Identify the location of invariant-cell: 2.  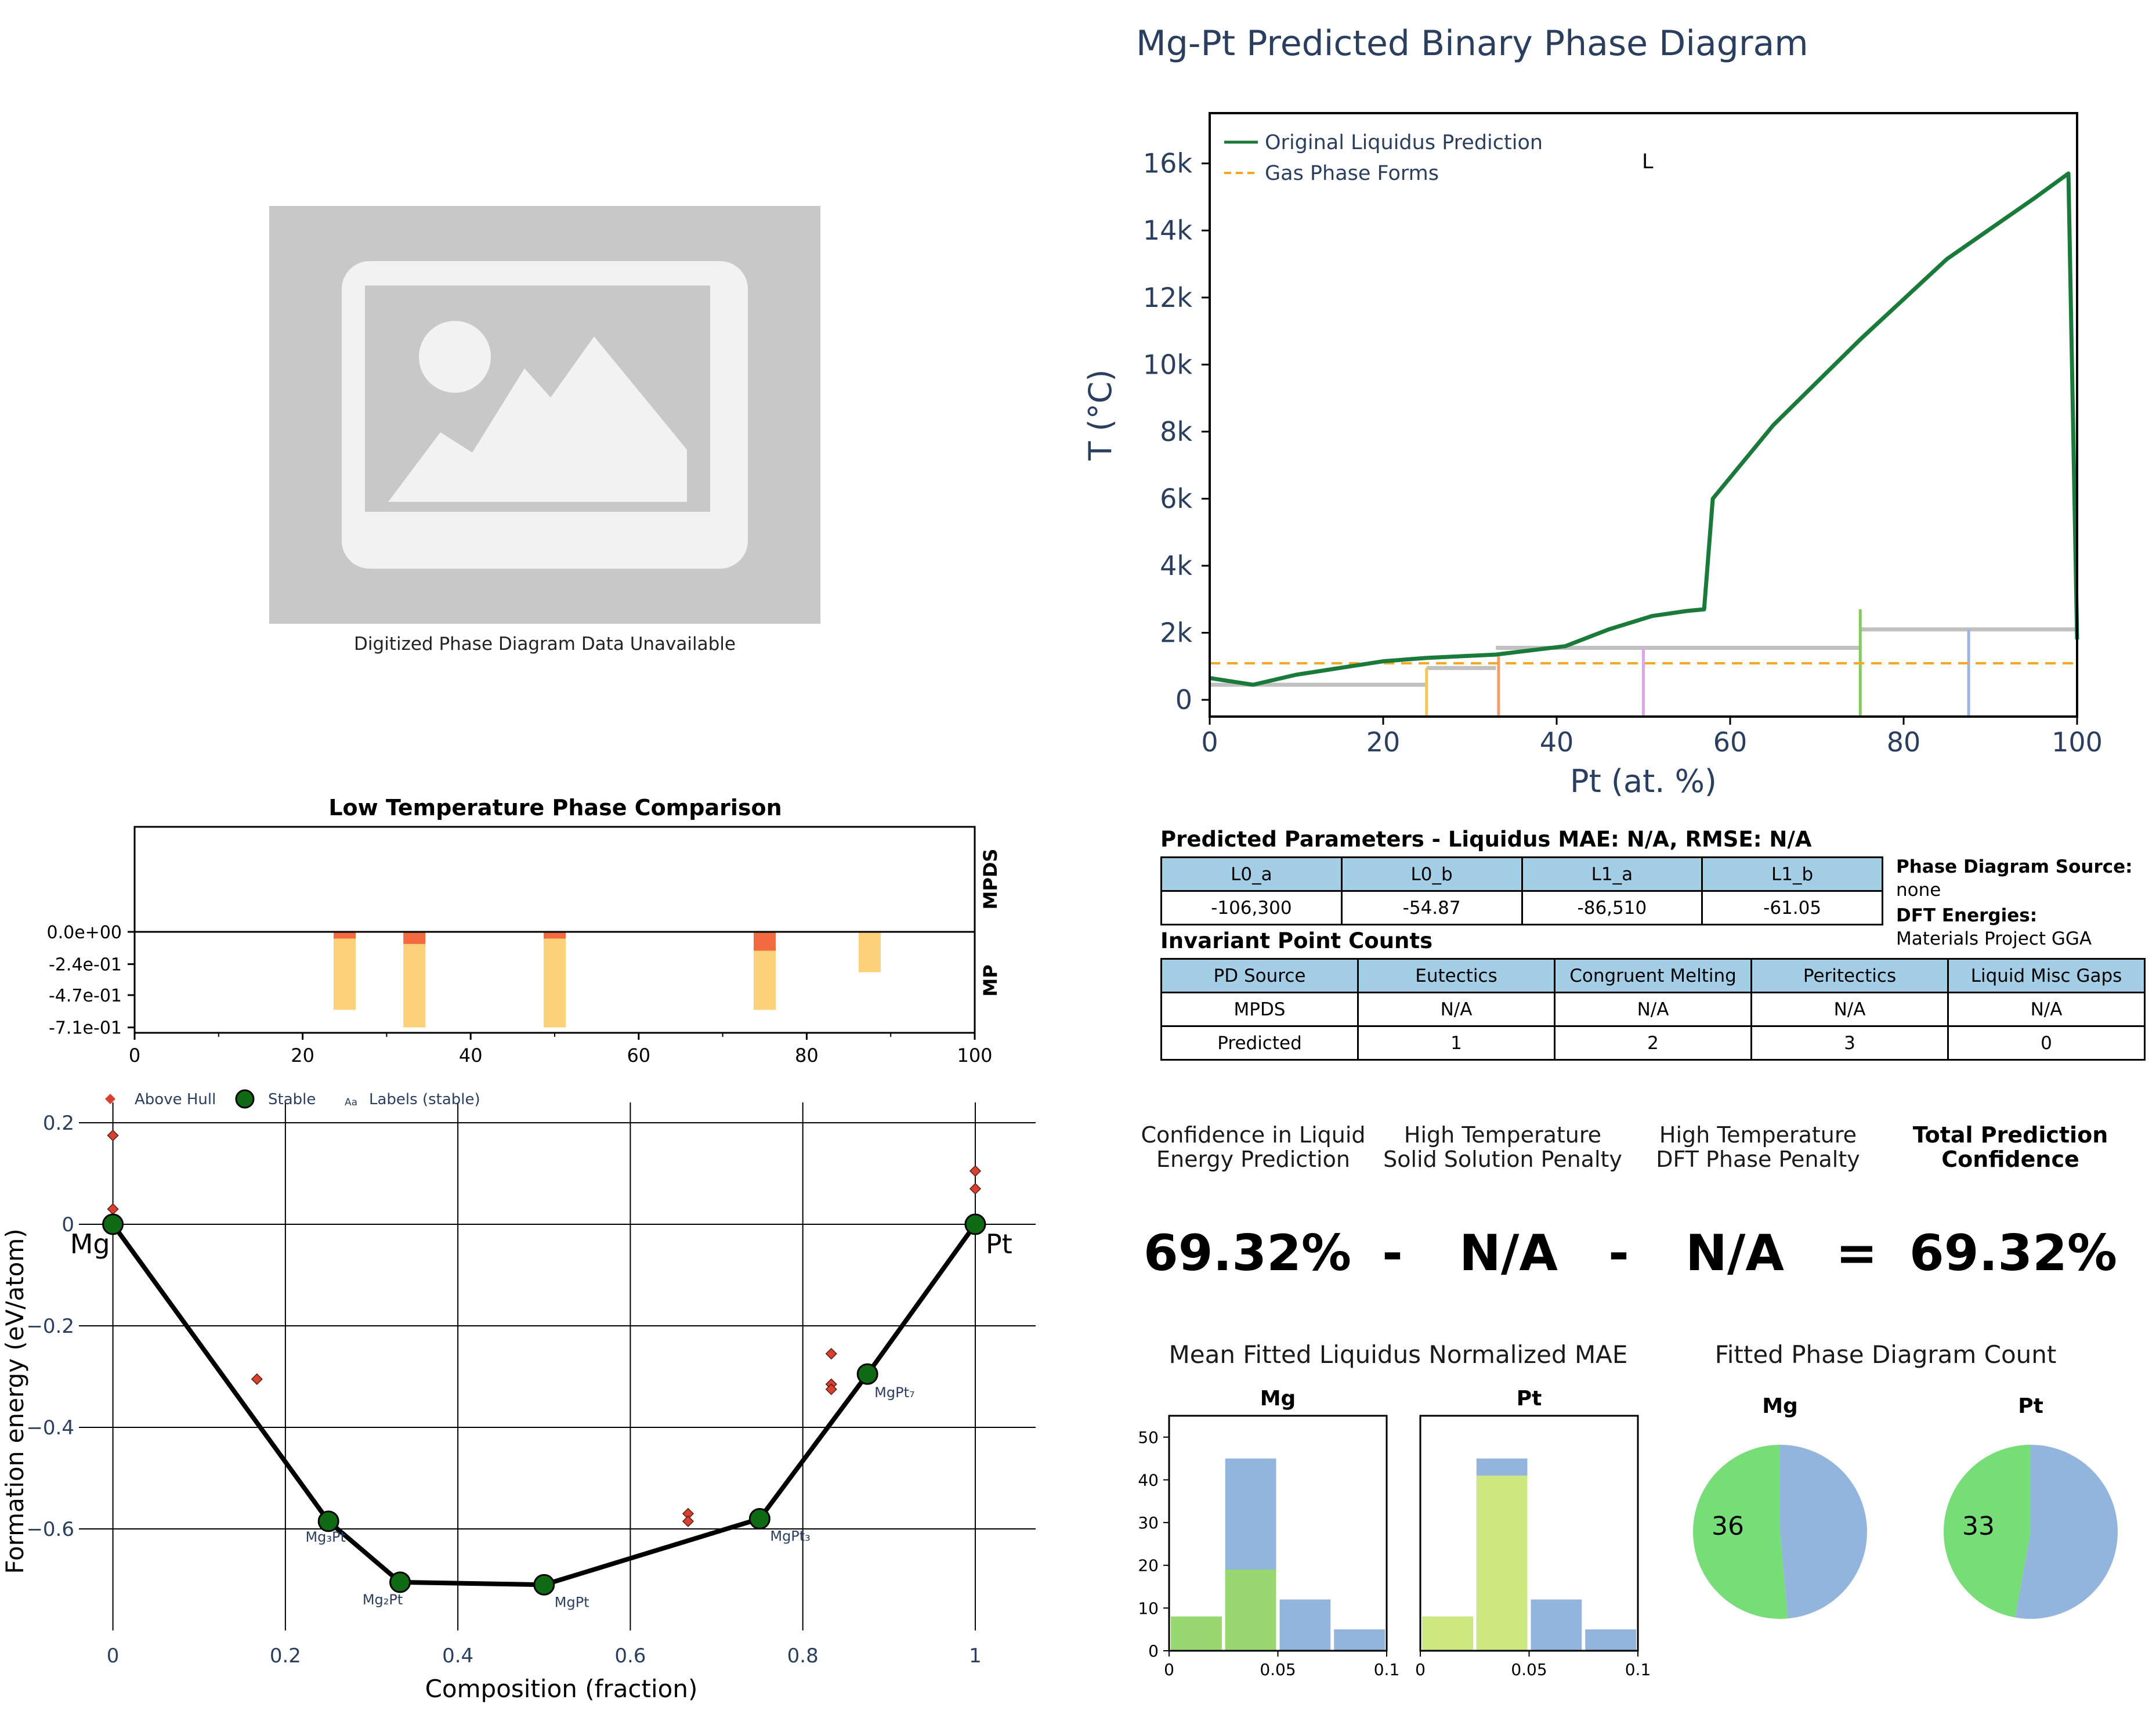
(1653, 1043).